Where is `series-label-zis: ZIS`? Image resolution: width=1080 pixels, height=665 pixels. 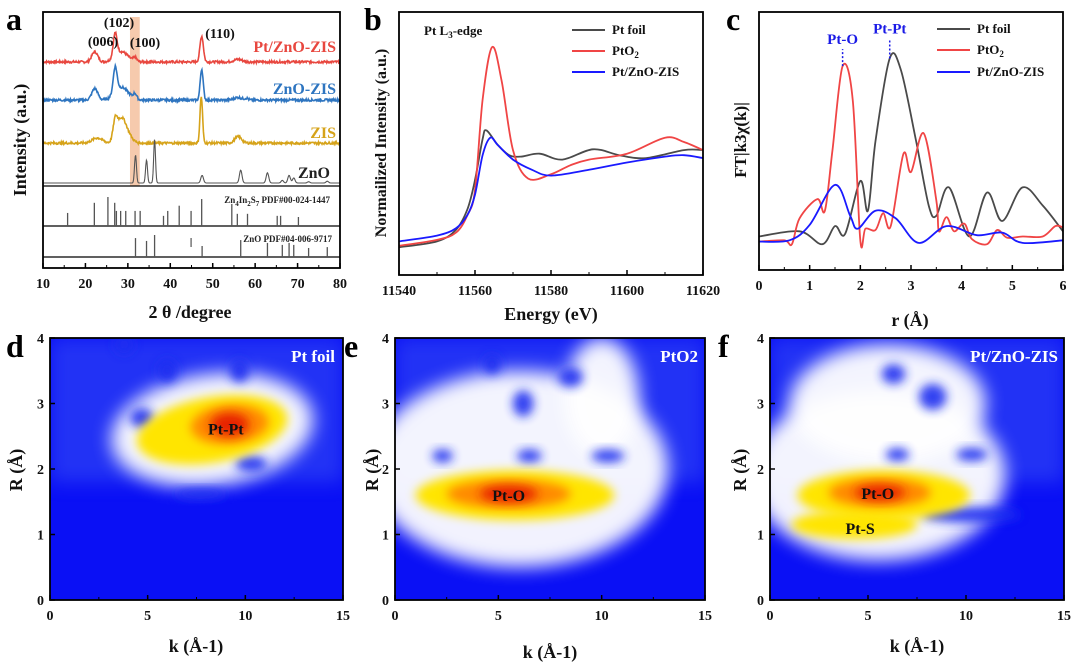 series-label-zis: ZIS is located at coordinates (323, 133).